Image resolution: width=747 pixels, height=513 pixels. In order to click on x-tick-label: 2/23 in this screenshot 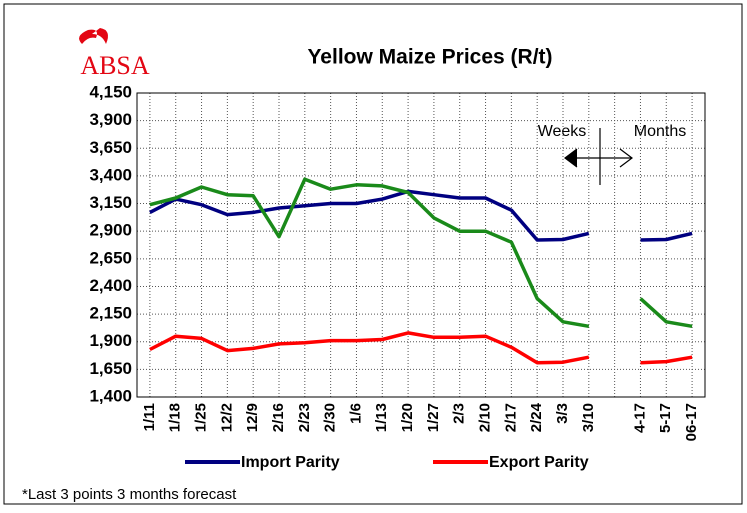, I will do `click(304, 417)`.